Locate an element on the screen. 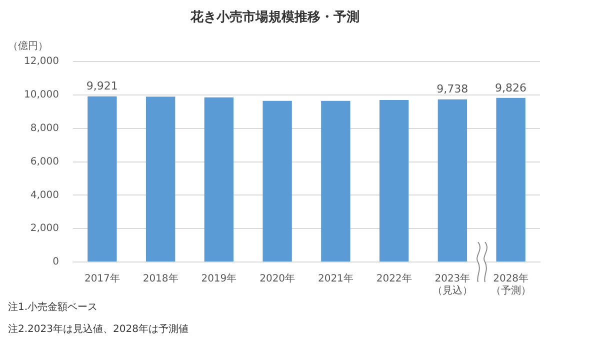 Image resolution: width=600 pixels, height=348 pixels. data-label: 9,738 is located at coordinates (452, 89).